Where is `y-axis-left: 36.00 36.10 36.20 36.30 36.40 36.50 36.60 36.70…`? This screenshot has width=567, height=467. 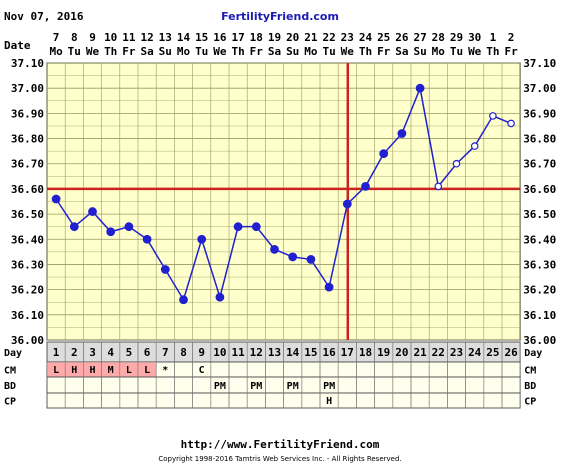 y-axis-left: 36.00 36.10 36.20 36.30 36.40 36.50 36.60 36.70… is located at coordinates (27, 202).